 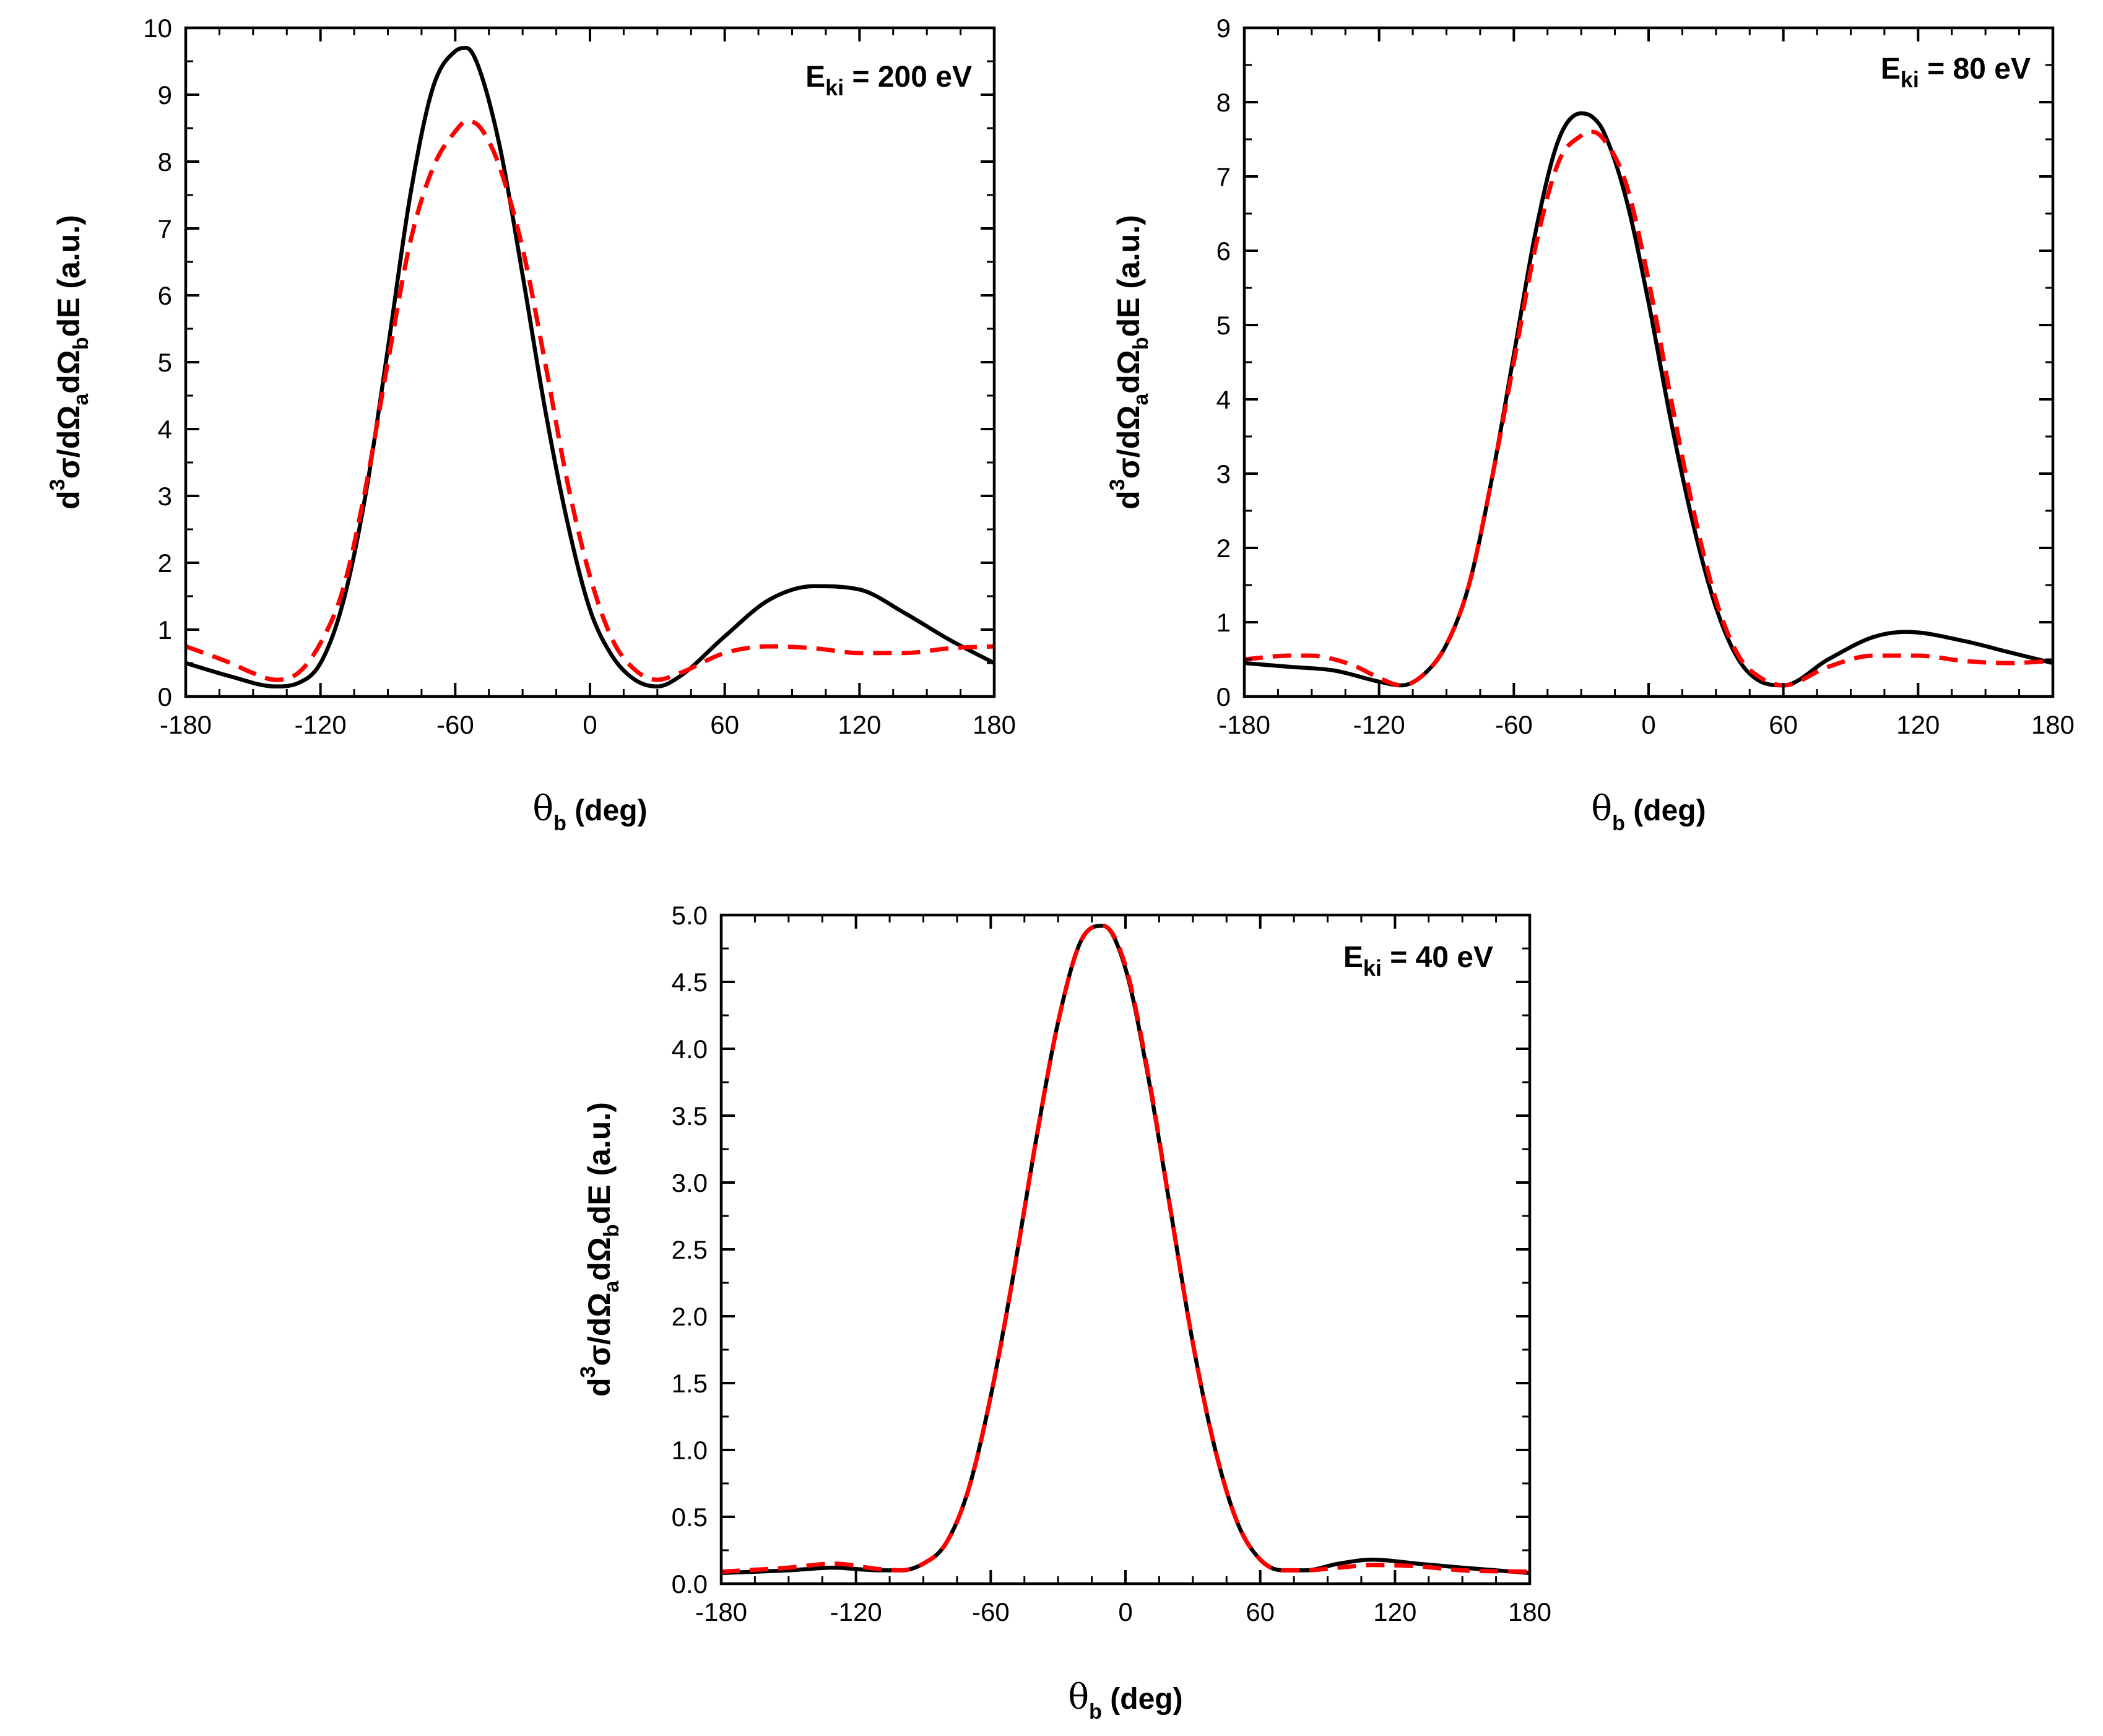 What do you see at coordinates (690, 1116) in the screenshot?
I see `y-tick-label: 3.5` at bounding box center [690, 1116].